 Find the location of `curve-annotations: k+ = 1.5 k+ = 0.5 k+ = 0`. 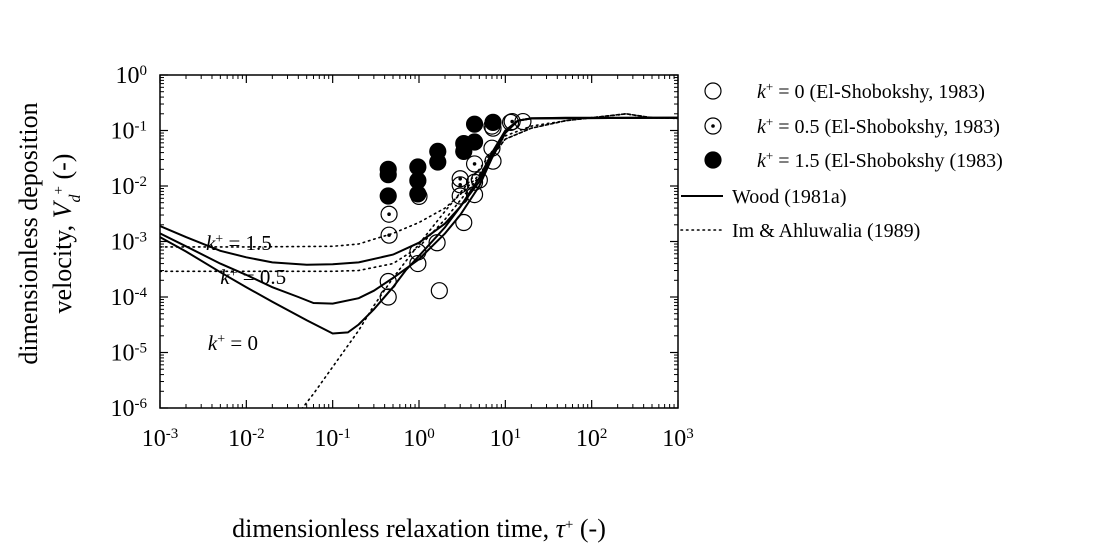

curve-annotations: k+ = 1.5 k+ = 0.5 k+ = 0 is located at coordinates (246, 293).